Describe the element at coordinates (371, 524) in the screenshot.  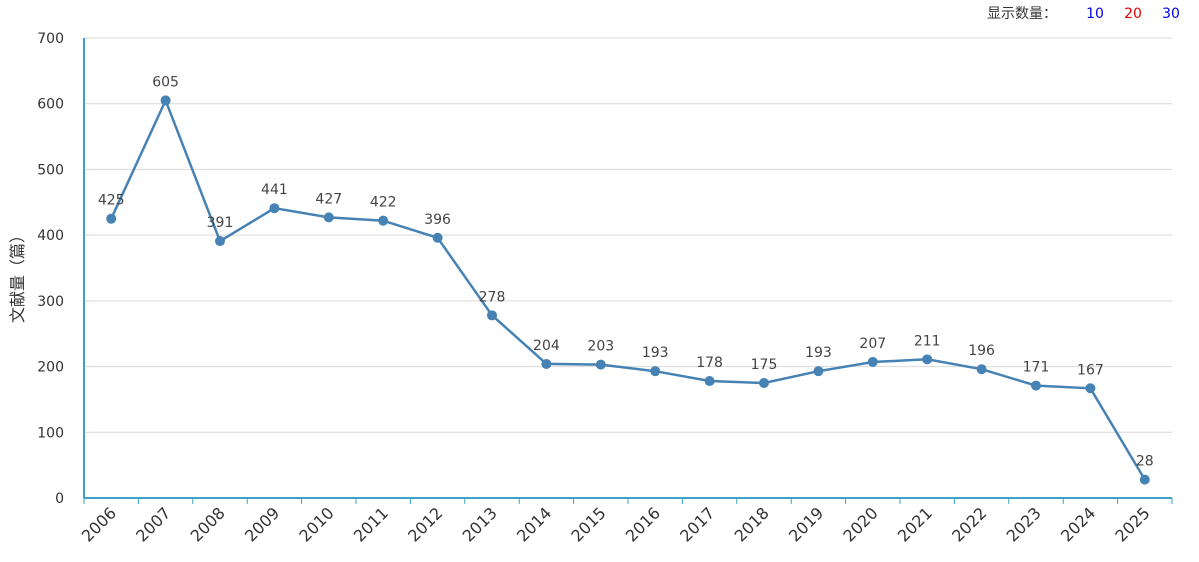
I see `x-tick-label: 2011` at that location.